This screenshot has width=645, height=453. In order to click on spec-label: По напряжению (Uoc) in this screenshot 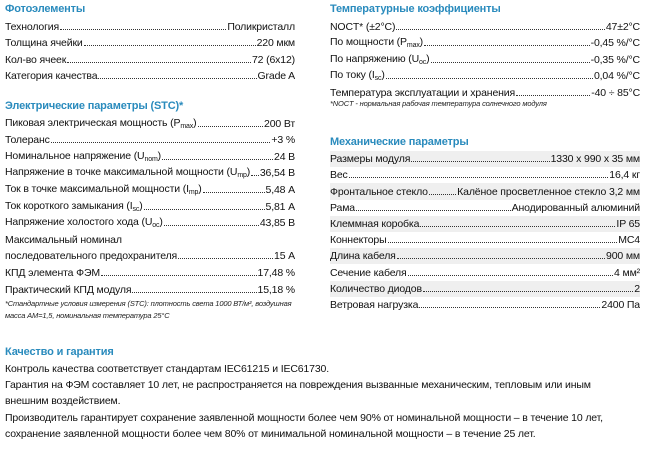, I will do `click(380, 59)`.